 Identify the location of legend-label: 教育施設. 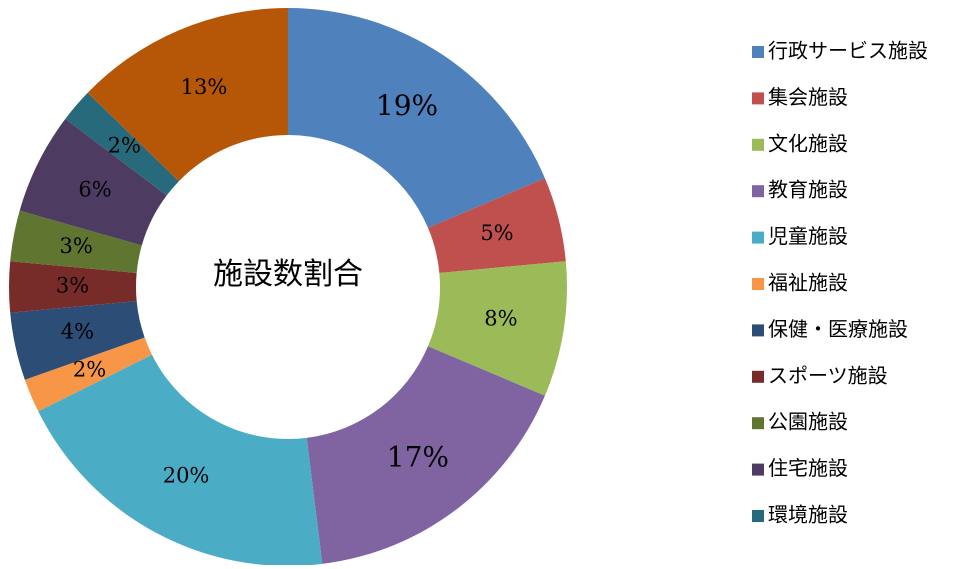
(808, 190).